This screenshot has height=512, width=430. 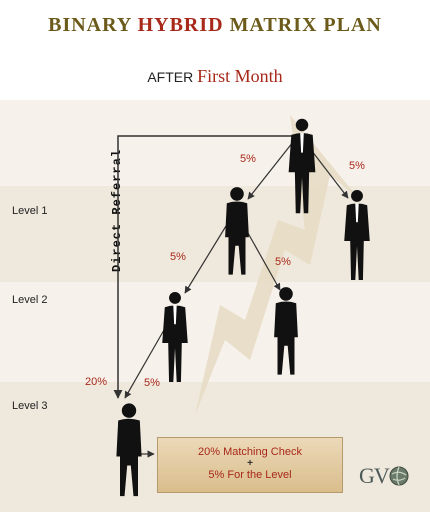 What do you see at coordinates (30, 300) in the screenshot?
I see `level-2-label: Level 2` at bounding box center [30, 300].